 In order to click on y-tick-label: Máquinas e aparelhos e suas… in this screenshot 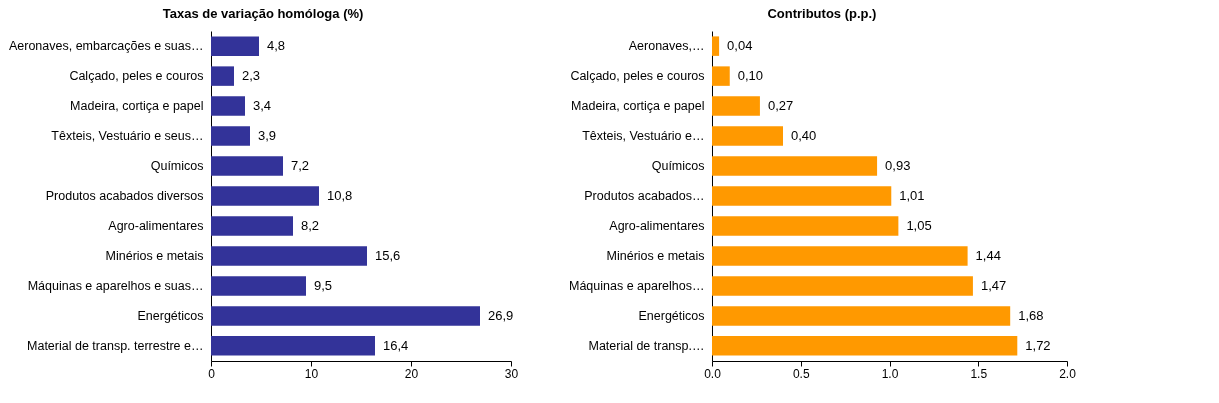, I will do `click(115, 285)`.